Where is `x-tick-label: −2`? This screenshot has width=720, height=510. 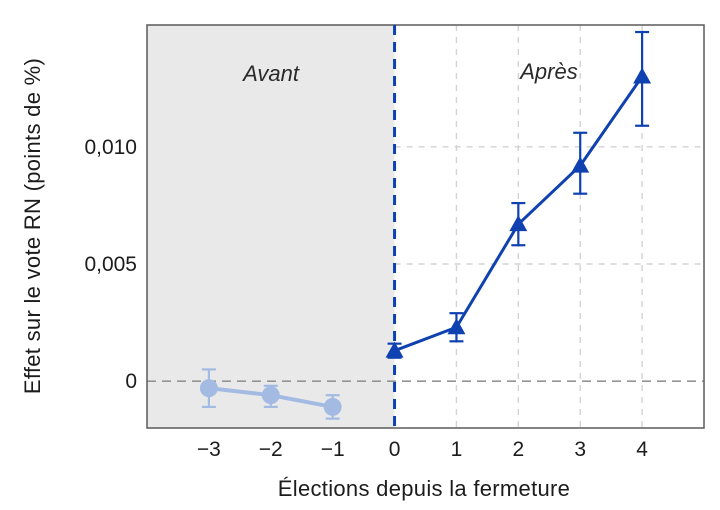 x-tick-label: −2 is located at coordinates (271, 449).